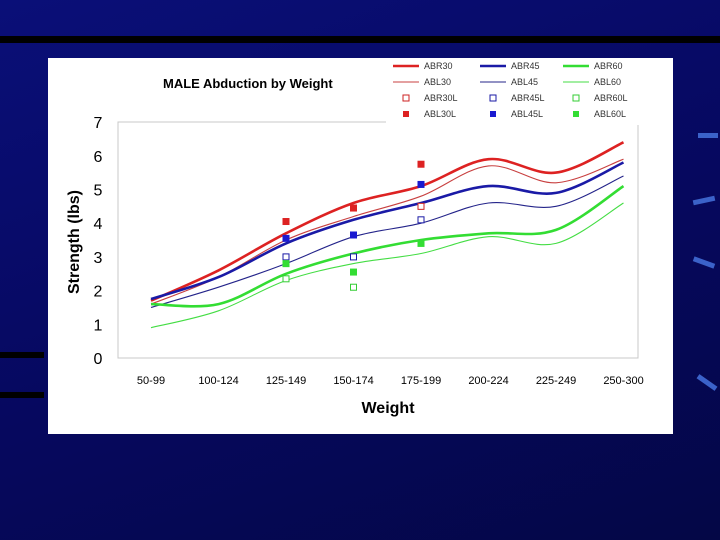  Describe the element at coordinates (608, 66) in the screenshot. I see `legend-label: ABR60` at that location.